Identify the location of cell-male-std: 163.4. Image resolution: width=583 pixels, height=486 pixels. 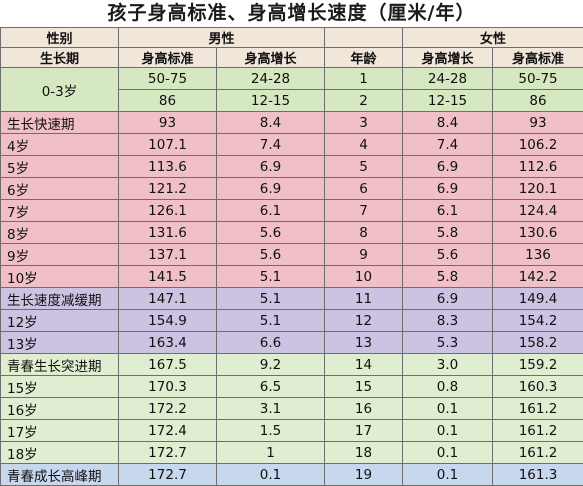
(168, 343).